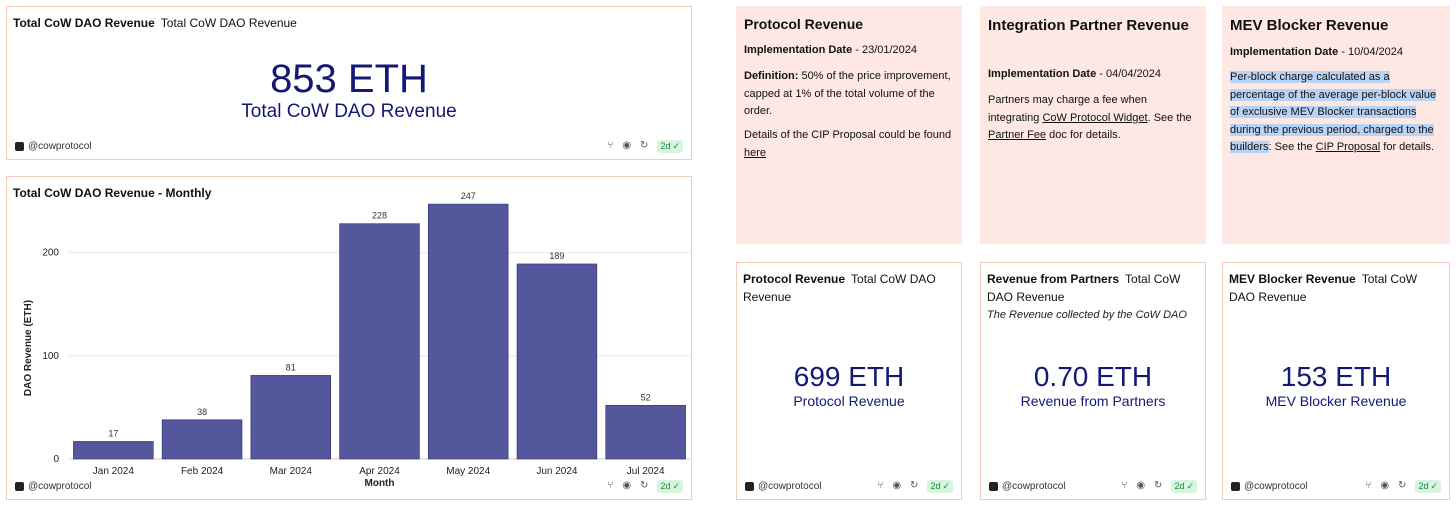 The height and width of the screenshot is (507, 1456). Describe the element at coordinates (557, 471) in the screenshot. I see `x-tick-label: Jun 2024` at that location.